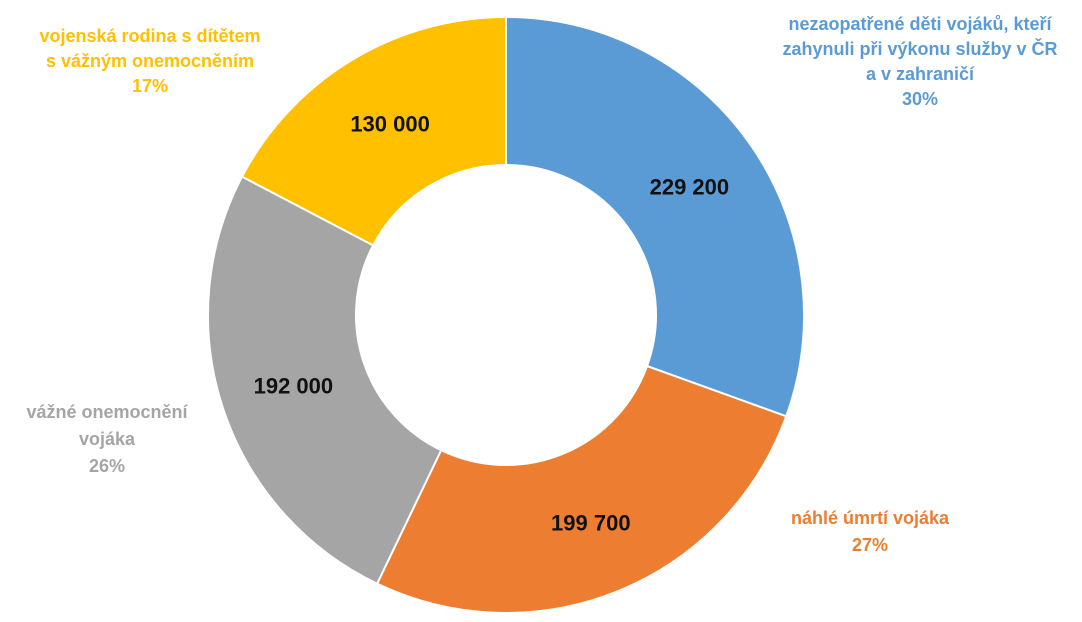  I want to click on slice-category-label-4-line-2: s vážným onemocněním, so click(150, 61).